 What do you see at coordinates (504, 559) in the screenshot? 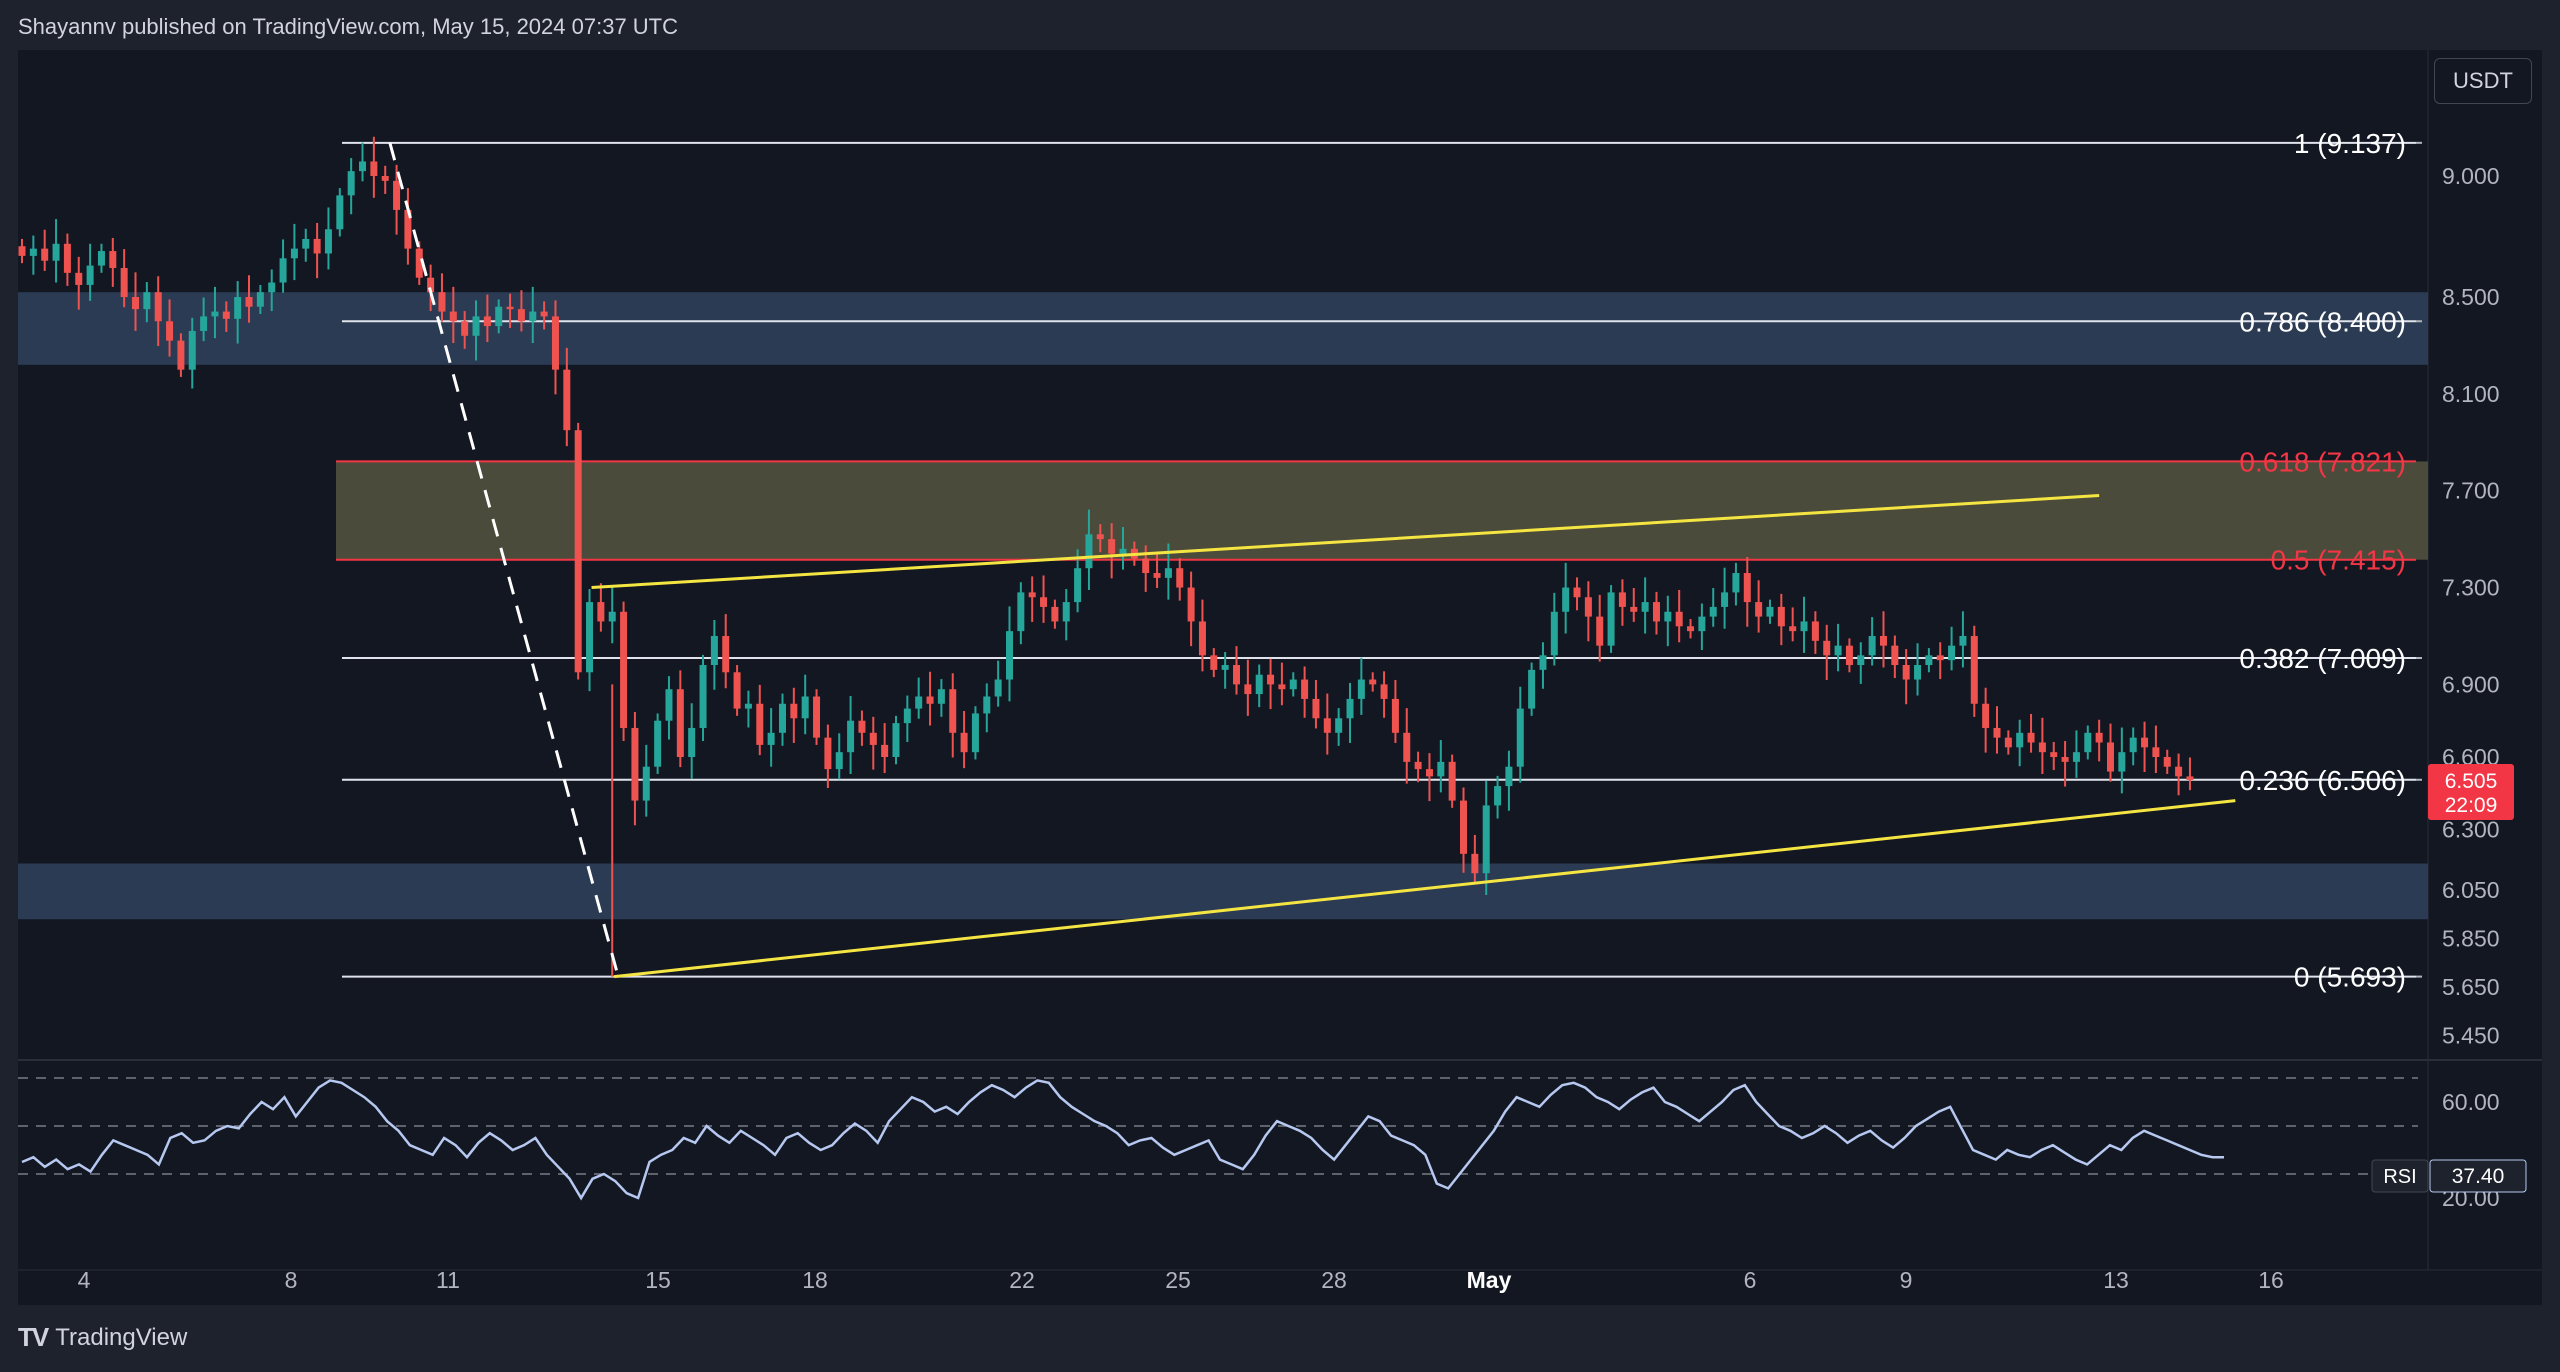
I see `impulse-wave-line` at bounding box center [504, 559].